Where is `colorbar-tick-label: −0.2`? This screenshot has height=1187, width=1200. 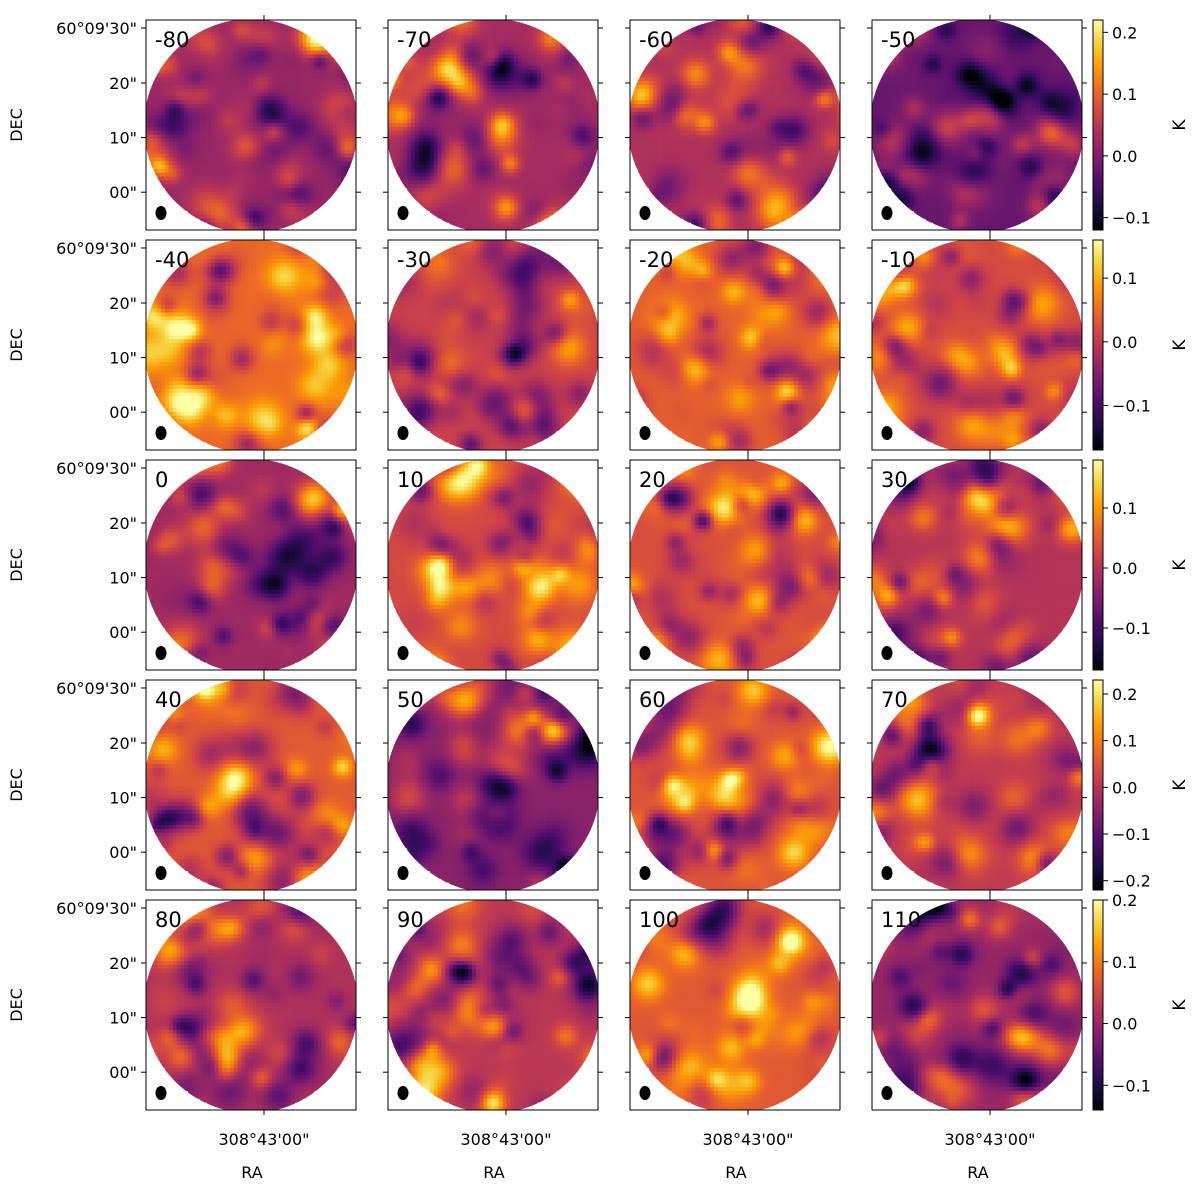 colorbar-tick-label: −0.2 is located at coordinates (1131, 881).